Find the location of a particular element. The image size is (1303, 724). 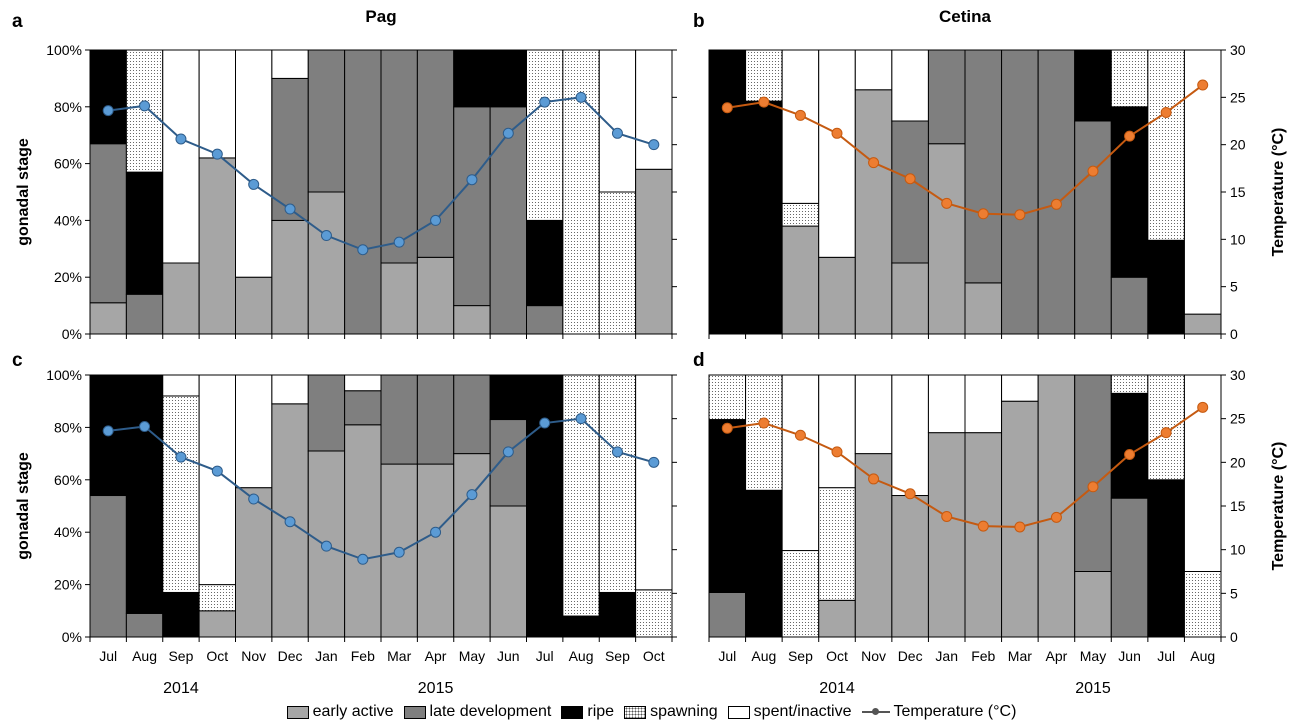

x-axis-year-label: 2014 is located at coordinates (181, 688).